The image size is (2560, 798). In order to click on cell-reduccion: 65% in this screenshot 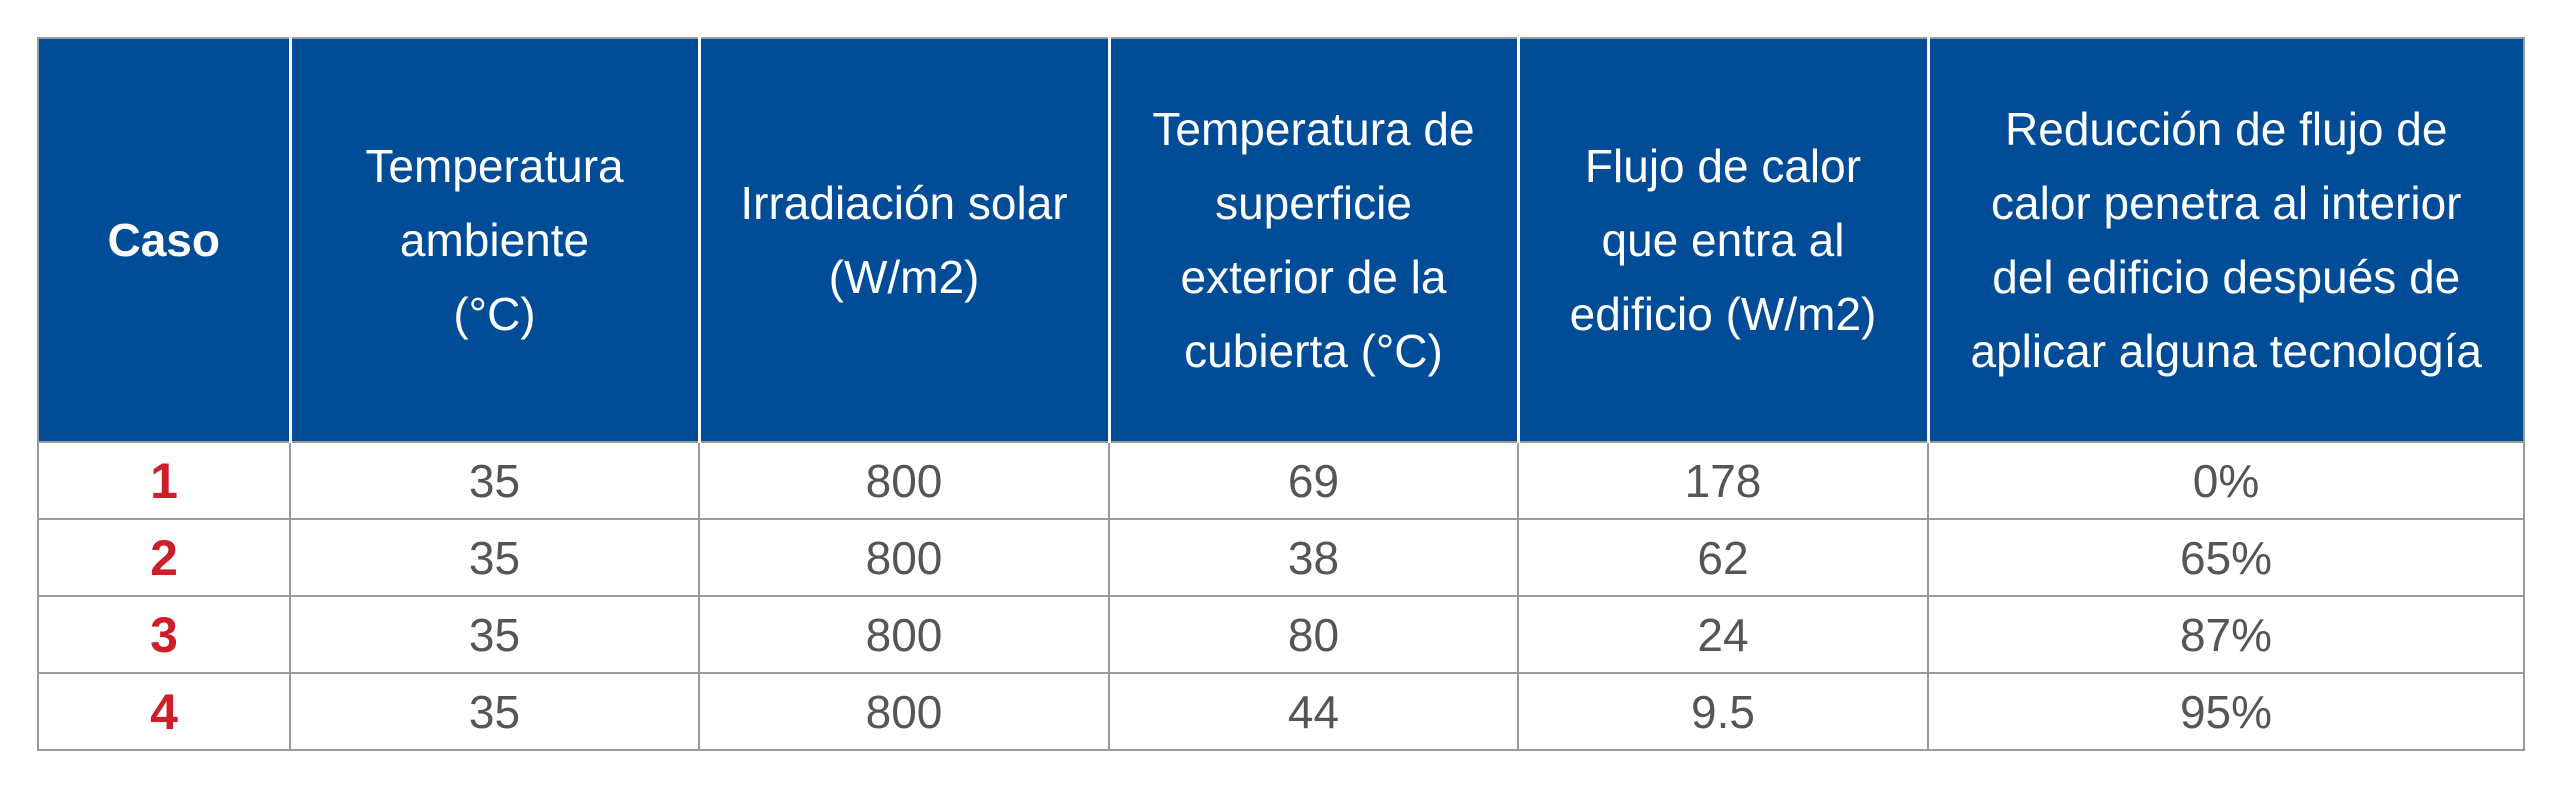, I will do `click(2226, 557)`.